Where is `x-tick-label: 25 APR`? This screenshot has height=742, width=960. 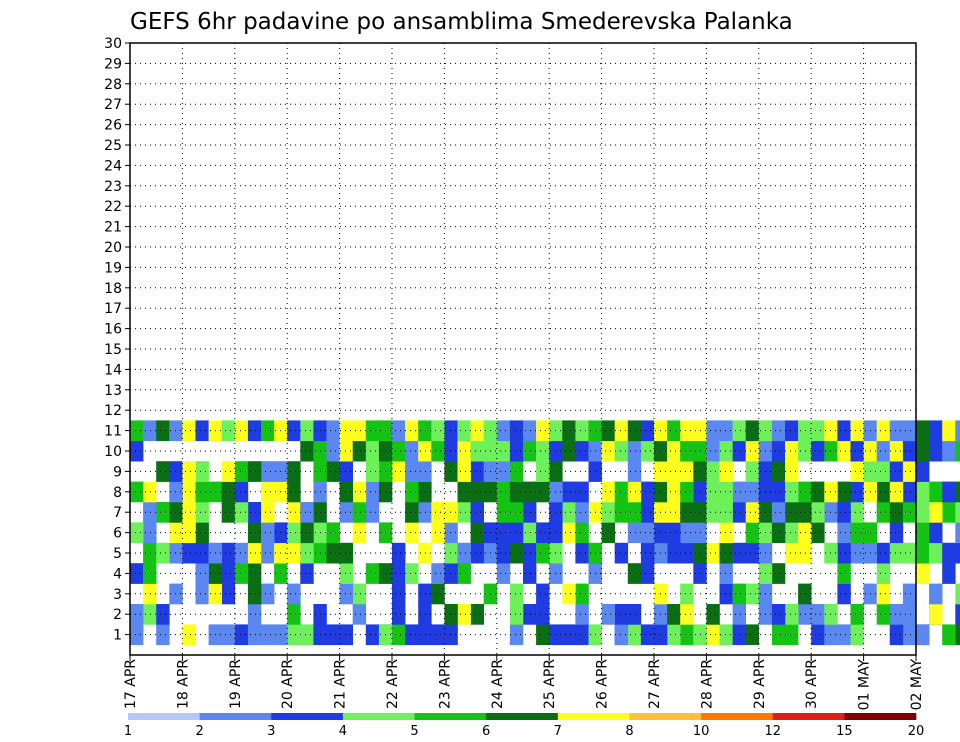
x-tick-label: 25 APR is located at coordinates (550, 684).